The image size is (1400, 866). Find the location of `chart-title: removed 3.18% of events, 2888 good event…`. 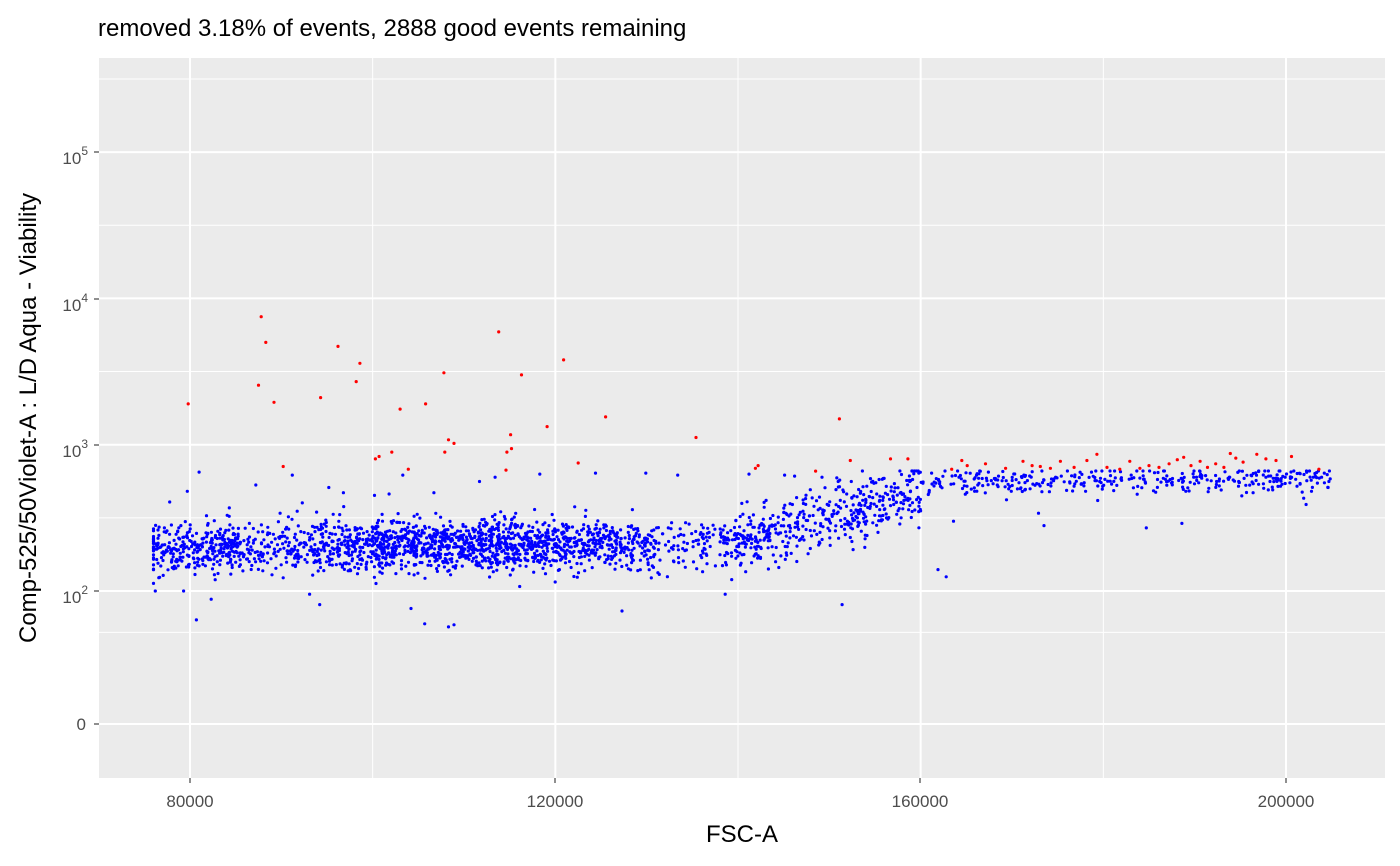

chart-title: removed 3.18% of events, 2888 good event… is located at coordinates (392, 28).